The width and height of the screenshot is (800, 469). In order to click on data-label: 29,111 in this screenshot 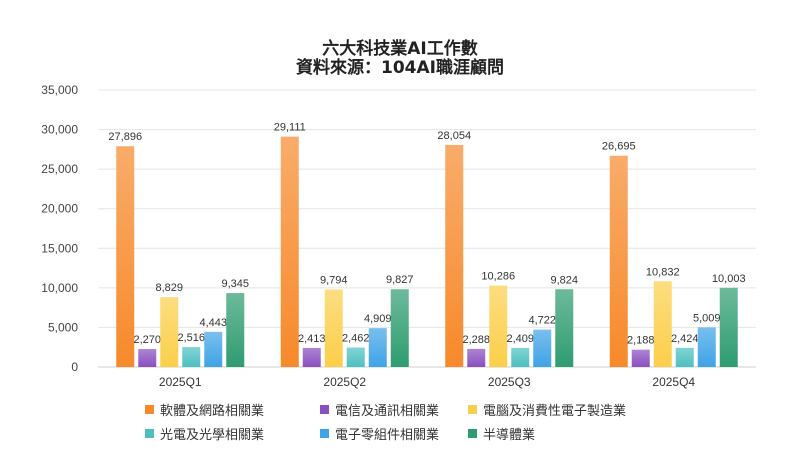, I will do `click(290, 128)`.